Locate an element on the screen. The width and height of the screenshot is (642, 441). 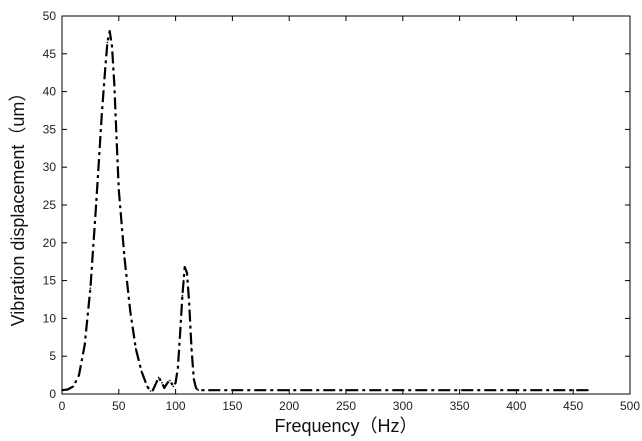
x-tick-label: 100 is located at coordinates (176, 406).